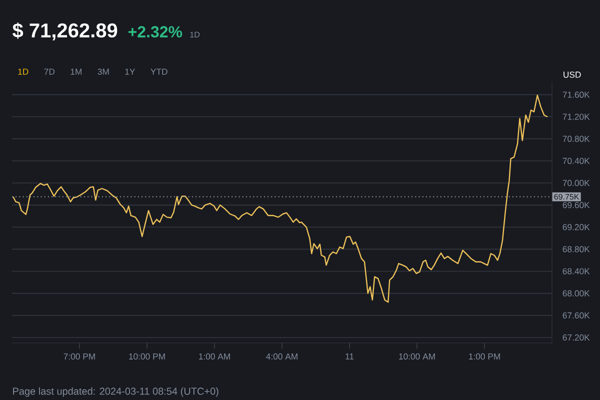 This screenshot has height=400, width=600. Describe the element at coordinates (103, 71) in the screenshot. I see `text: 3M` at that location.